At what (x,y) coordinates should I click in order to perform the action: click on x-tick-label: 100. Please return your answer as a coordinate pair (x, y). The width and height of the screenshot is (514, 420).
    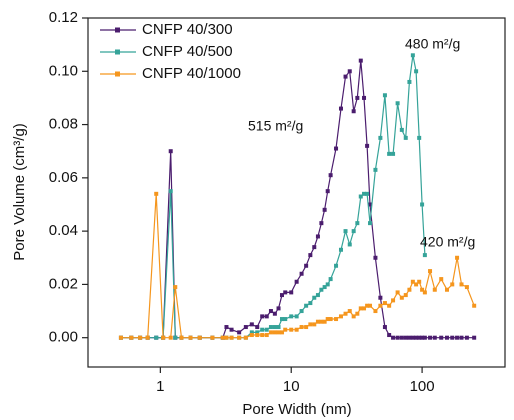
    Looking at the image, I should click on (422, 386).